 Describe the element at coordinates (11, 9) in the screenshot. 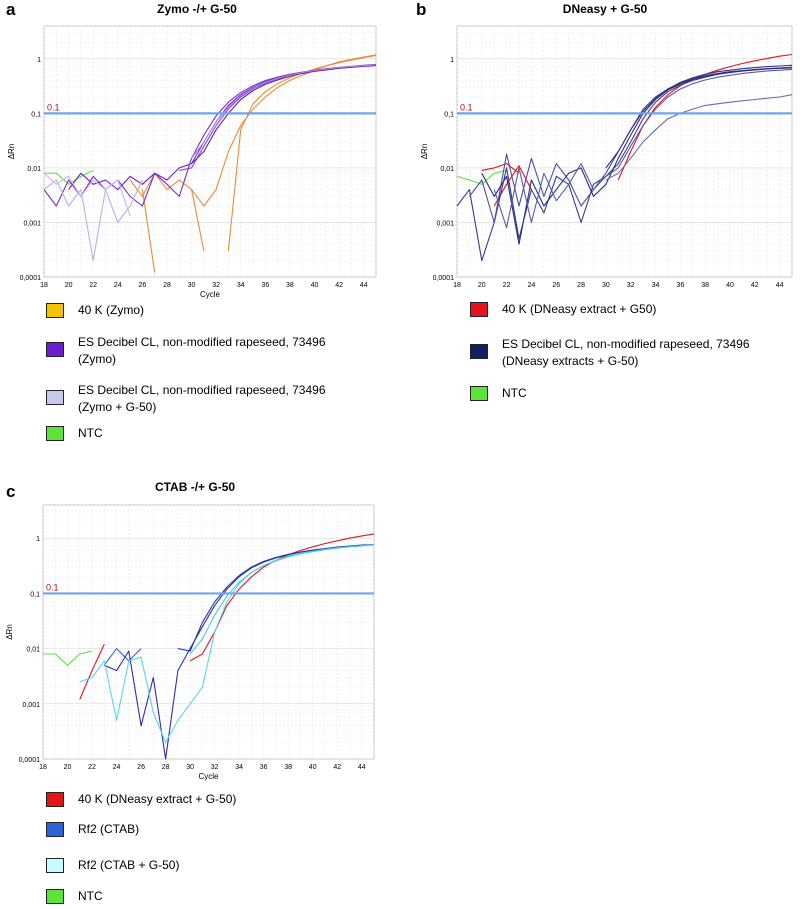

I see `panel-letter-a: a` at that location.